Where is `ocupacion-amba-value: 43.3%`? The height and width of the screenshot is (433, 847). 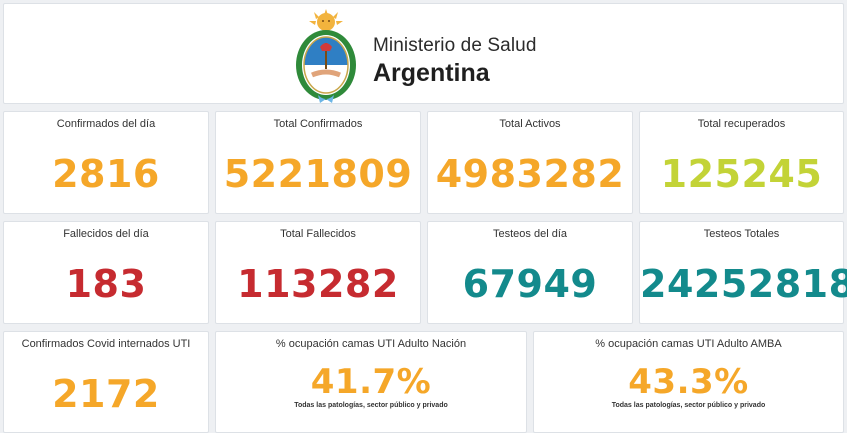
ocupacion-amba-value: 43.3% is located at coordinates (688, 382).